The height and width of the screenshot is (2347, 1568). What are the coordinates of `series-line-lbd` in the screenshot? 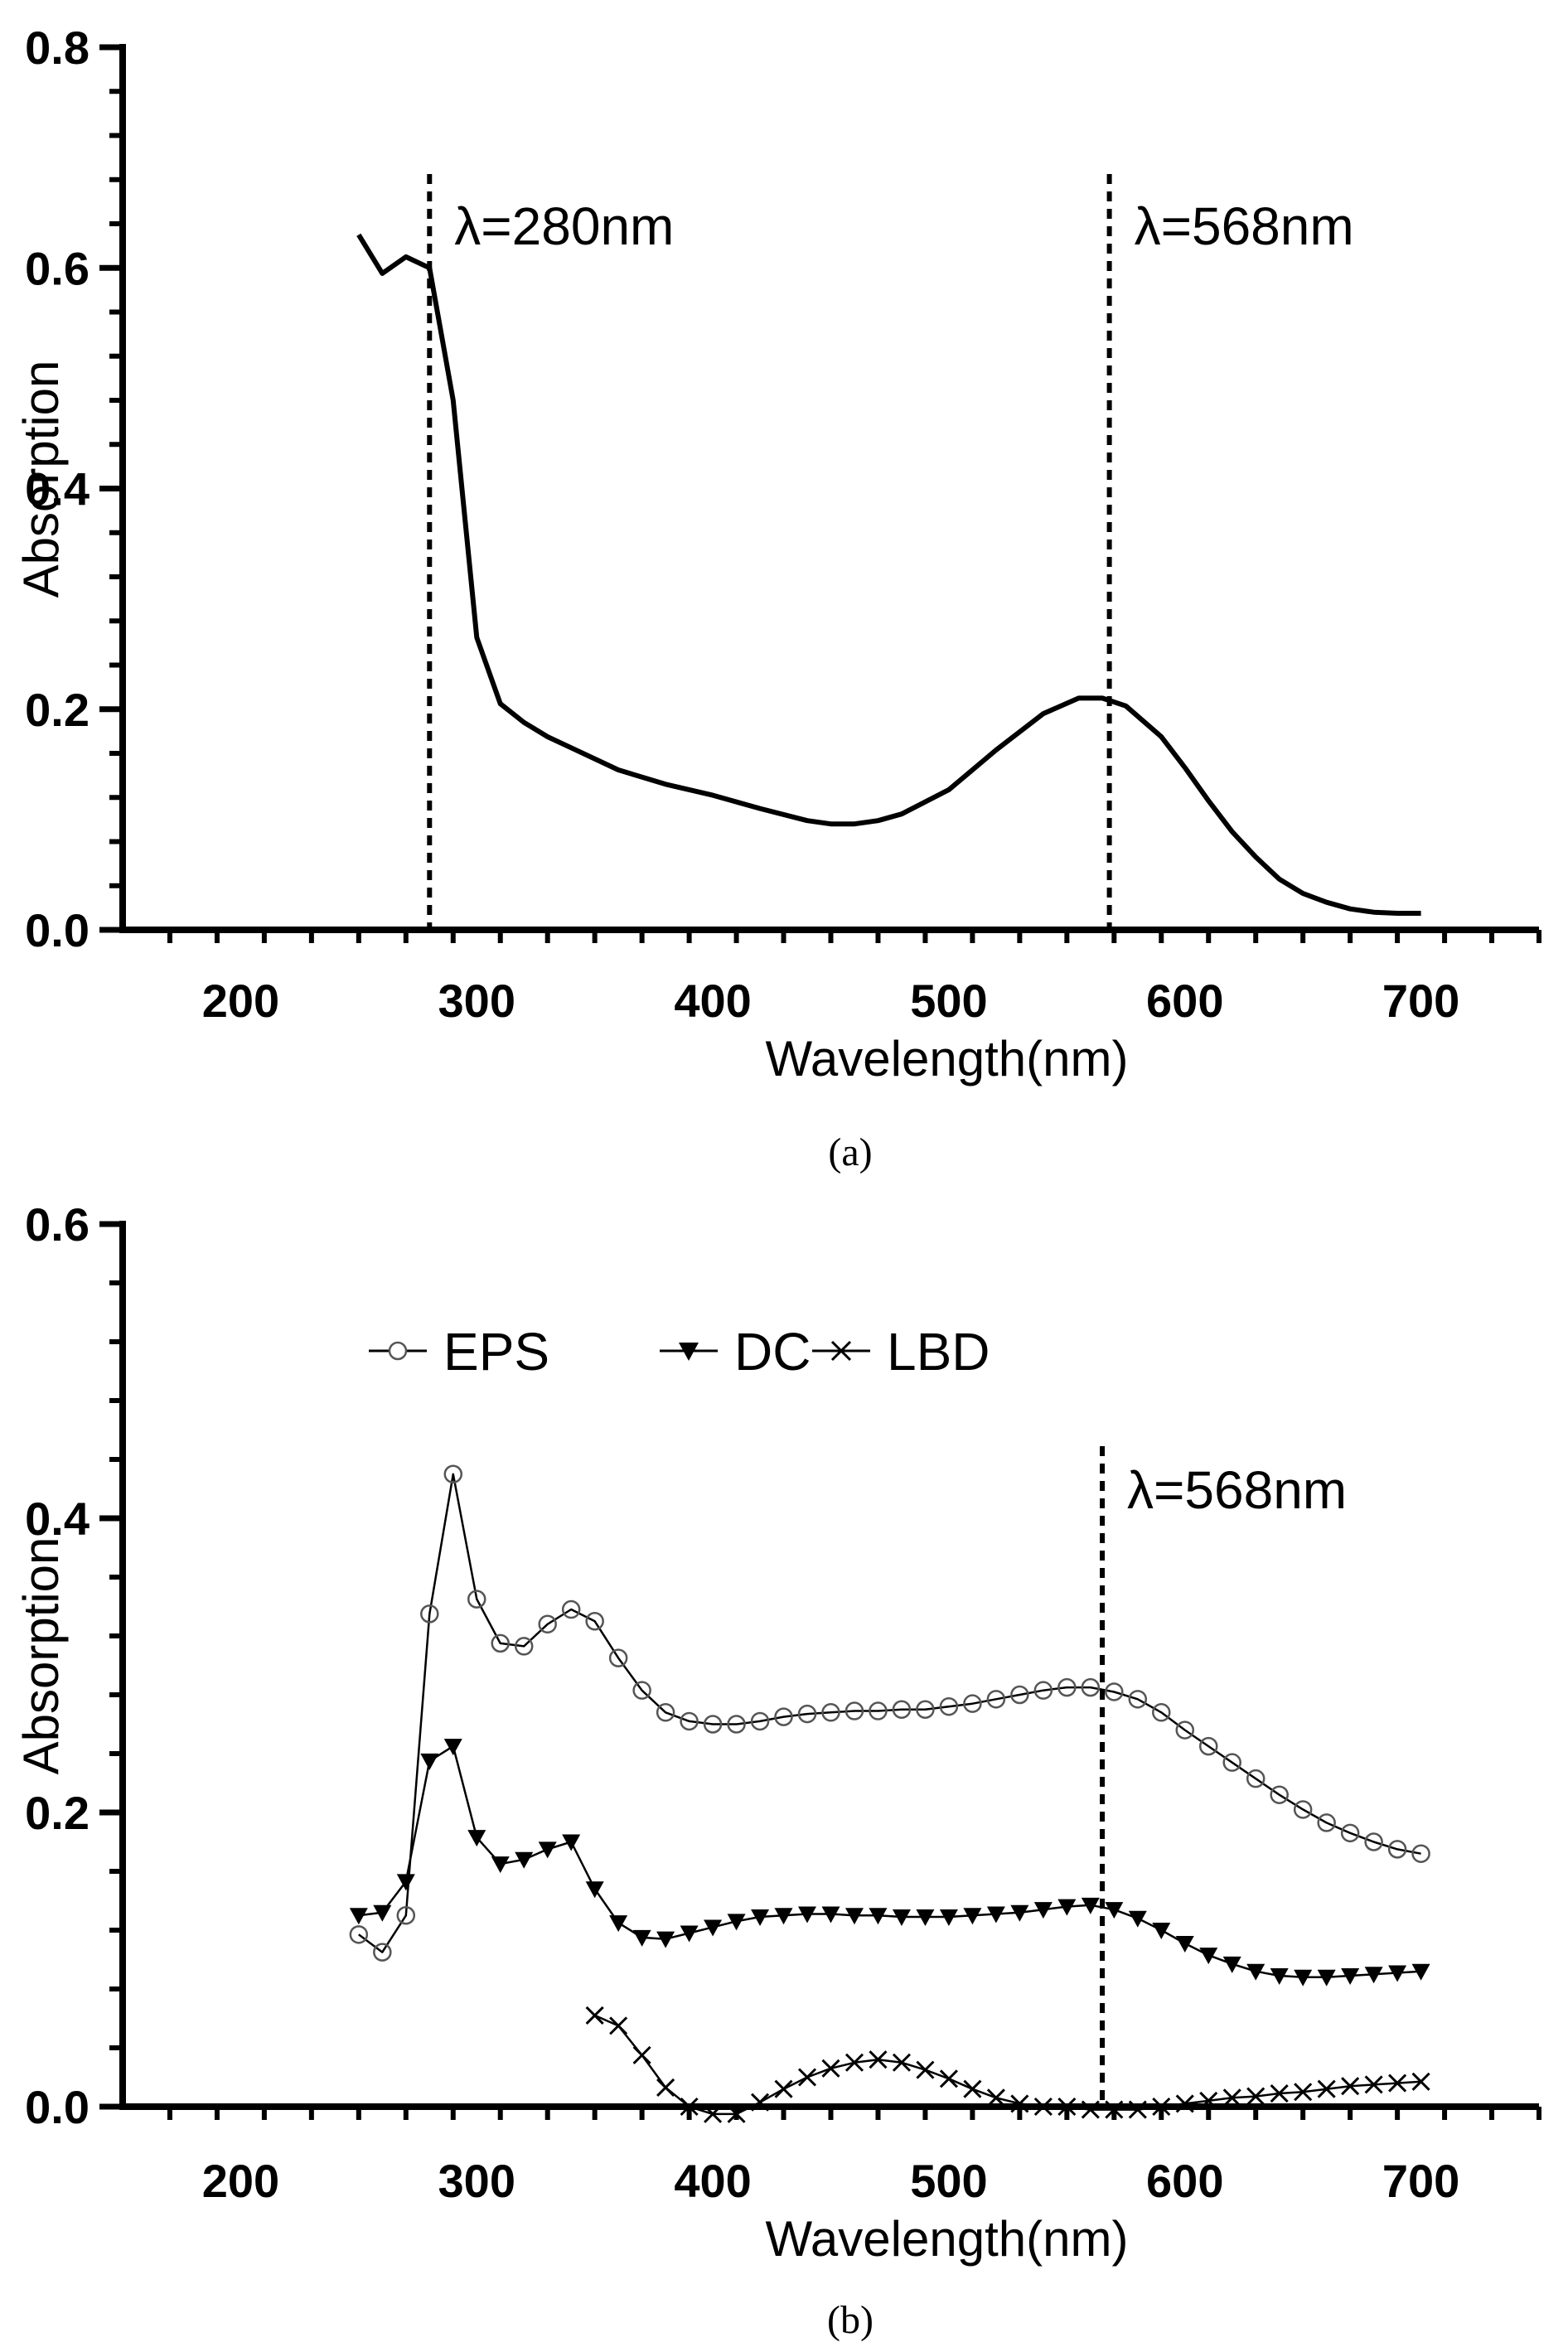 It's located at (1008, 2065).